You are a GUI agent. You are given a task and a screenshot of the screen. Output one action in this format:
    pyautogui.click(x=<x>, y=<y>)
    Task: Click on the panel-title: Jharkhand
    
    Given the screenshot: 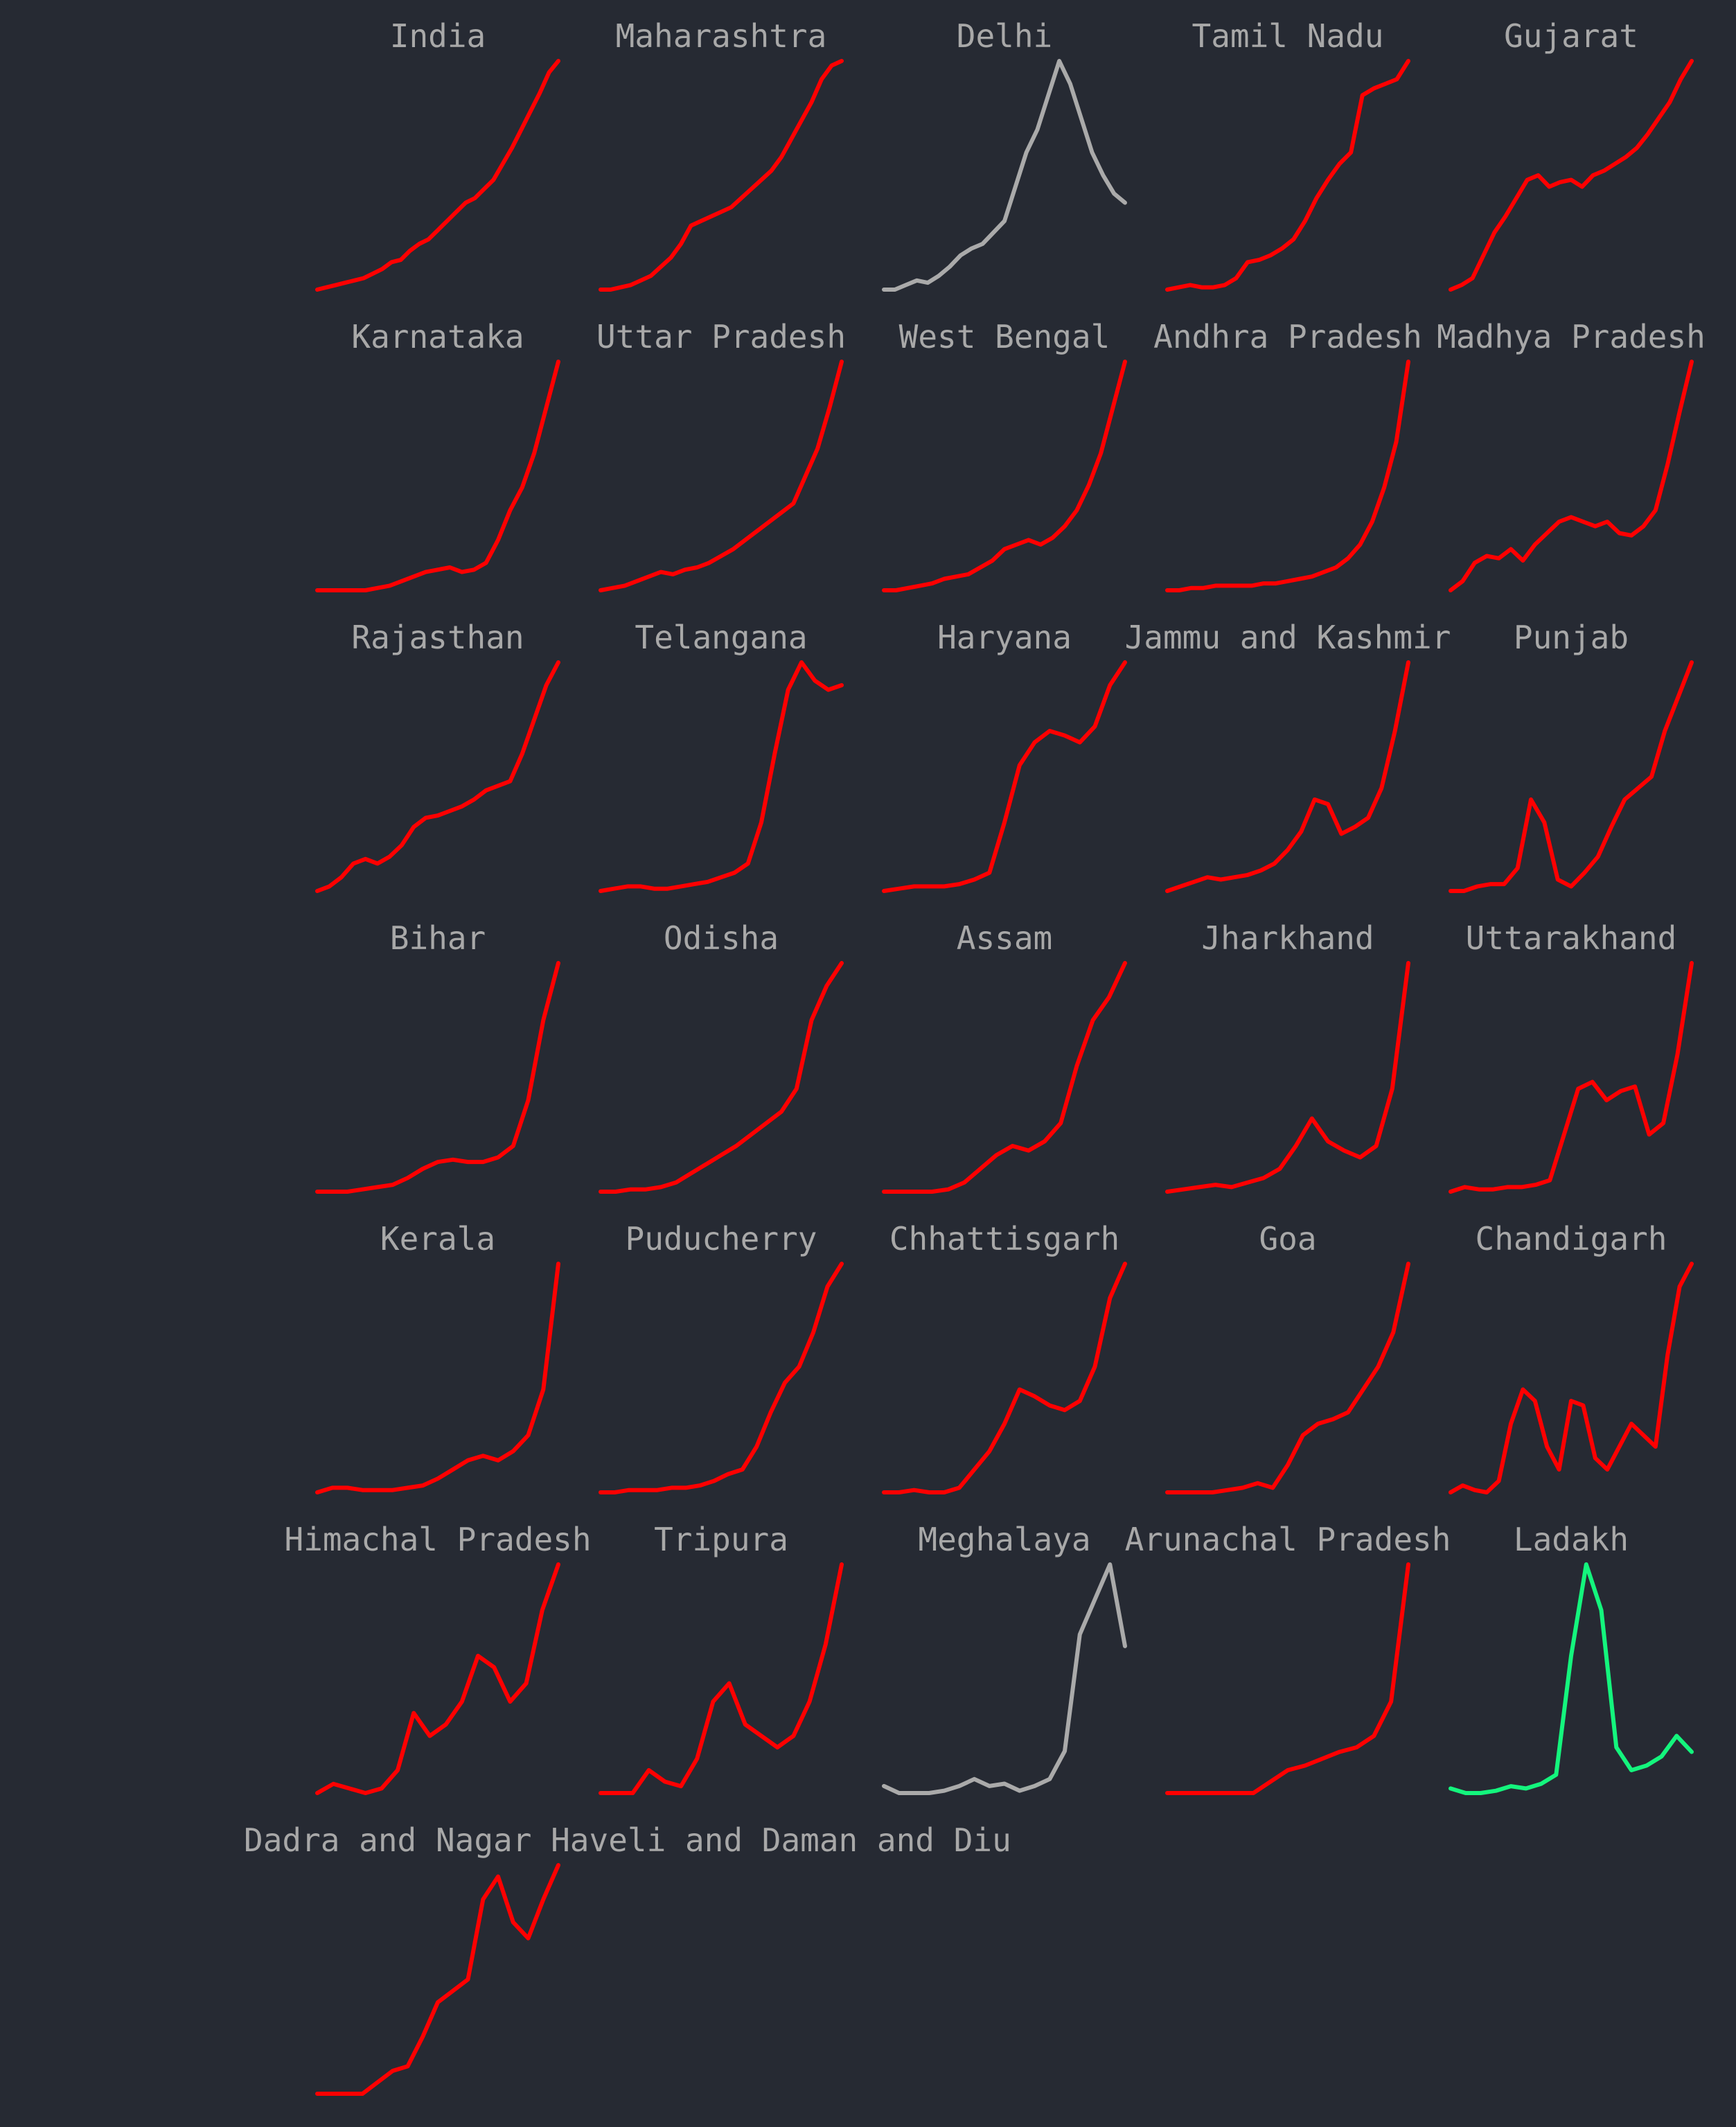 What is the action you would take?
    pyautogui.click(x=1288, y=938)
    